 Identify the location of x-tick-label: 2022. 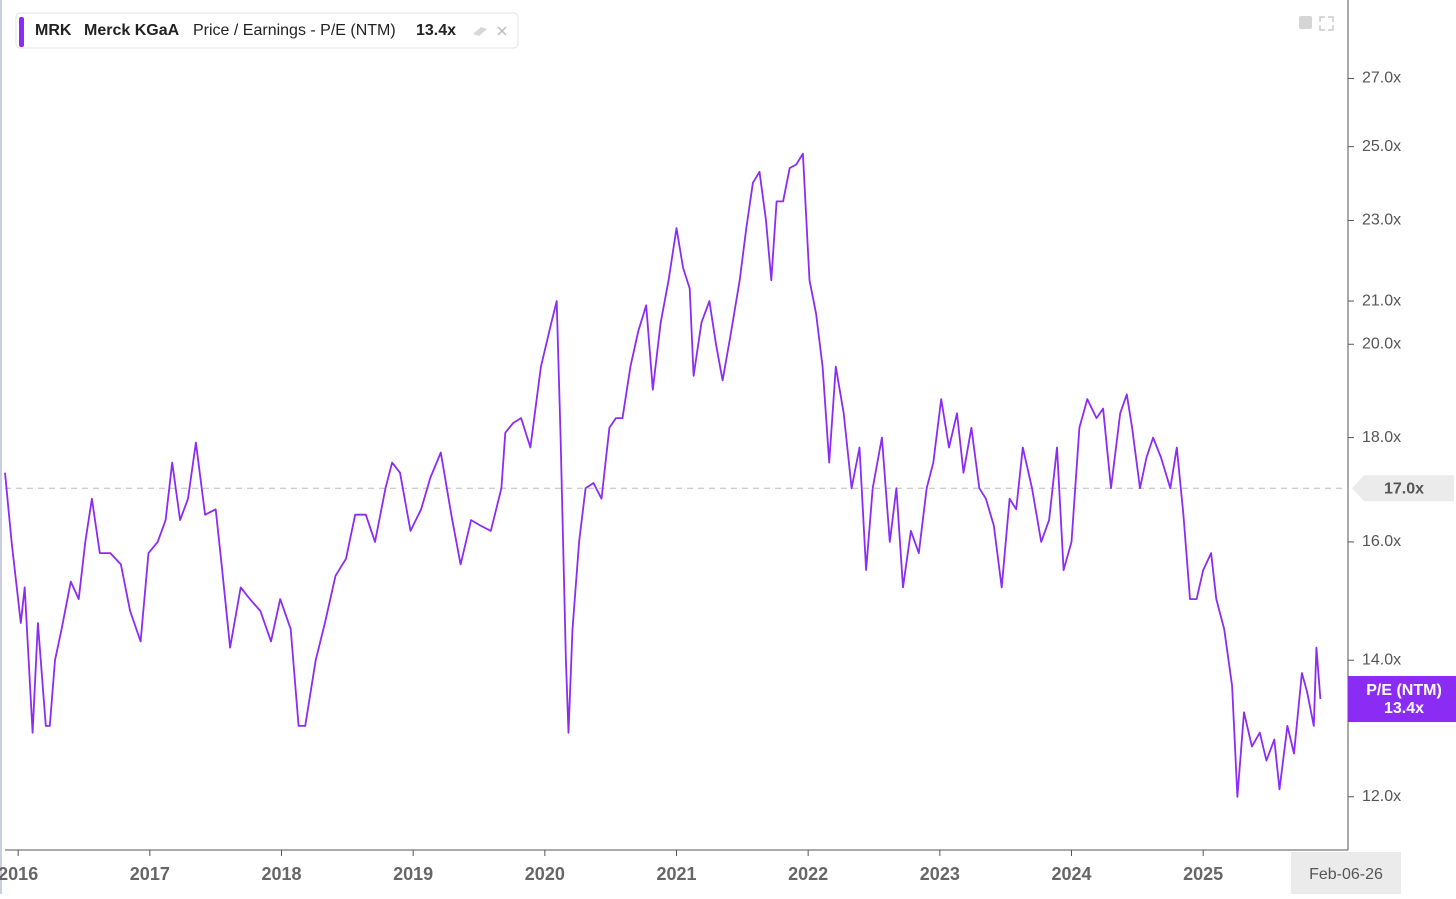
(808, 874).